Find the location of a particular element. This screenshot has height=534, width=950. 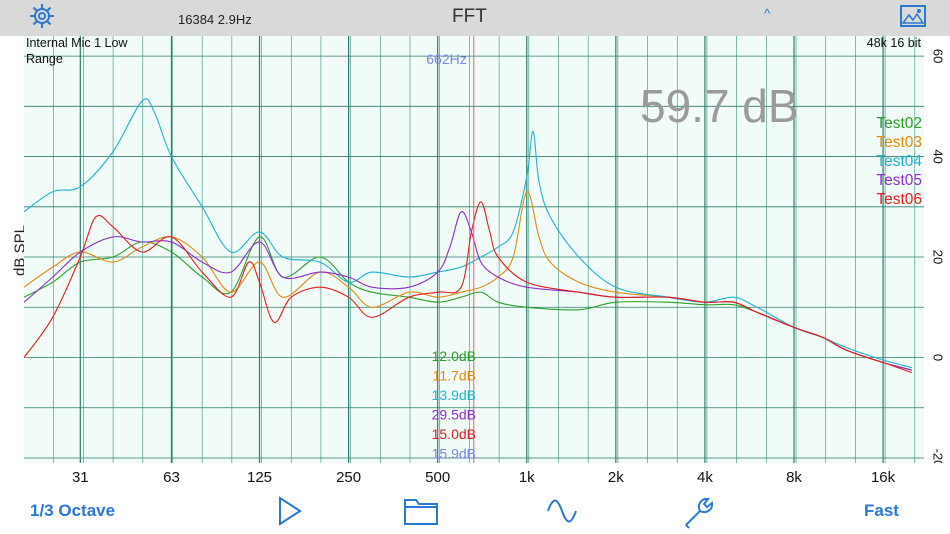

legend-entry: Test02 is located at coordinates (899, 123).